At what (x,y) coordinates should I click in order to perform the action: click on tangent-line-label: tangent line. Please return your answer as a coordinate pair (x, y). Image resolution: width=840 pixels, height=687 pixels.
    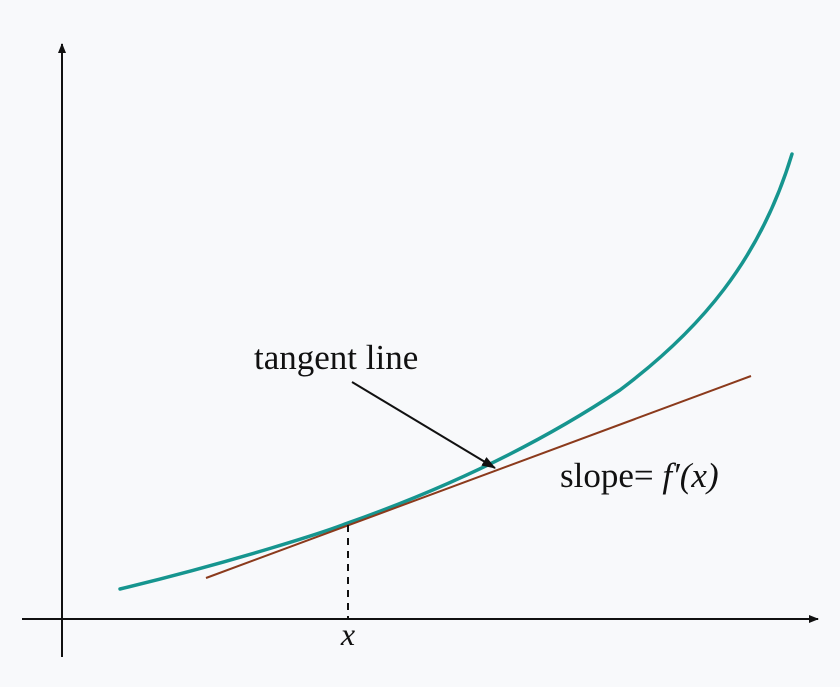
    Looking at the image, I should click on (336, 357).